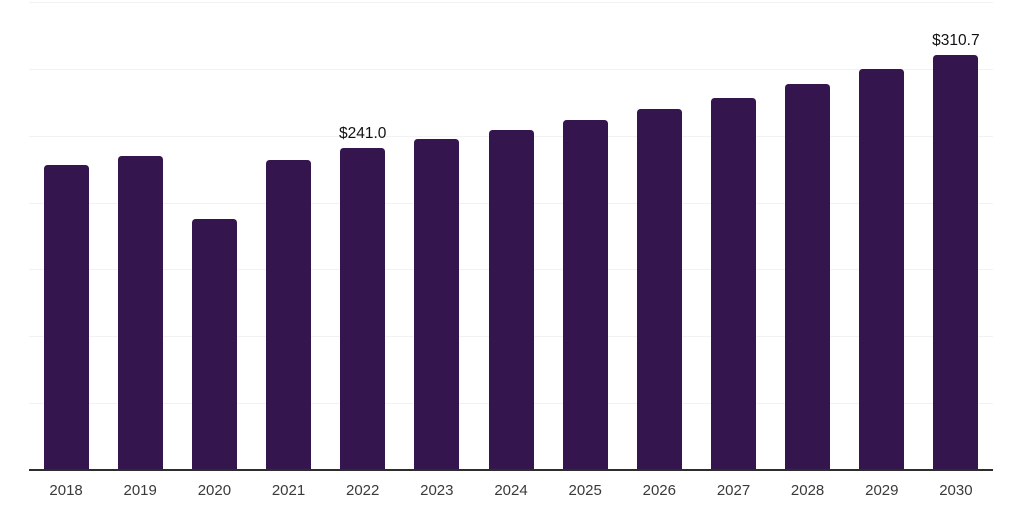 This screenshot has height=512, width=1024. What do you see at coordinates (66, 317) in the screenshot?
I see `bar-2018` at bounding box center [66, 317].